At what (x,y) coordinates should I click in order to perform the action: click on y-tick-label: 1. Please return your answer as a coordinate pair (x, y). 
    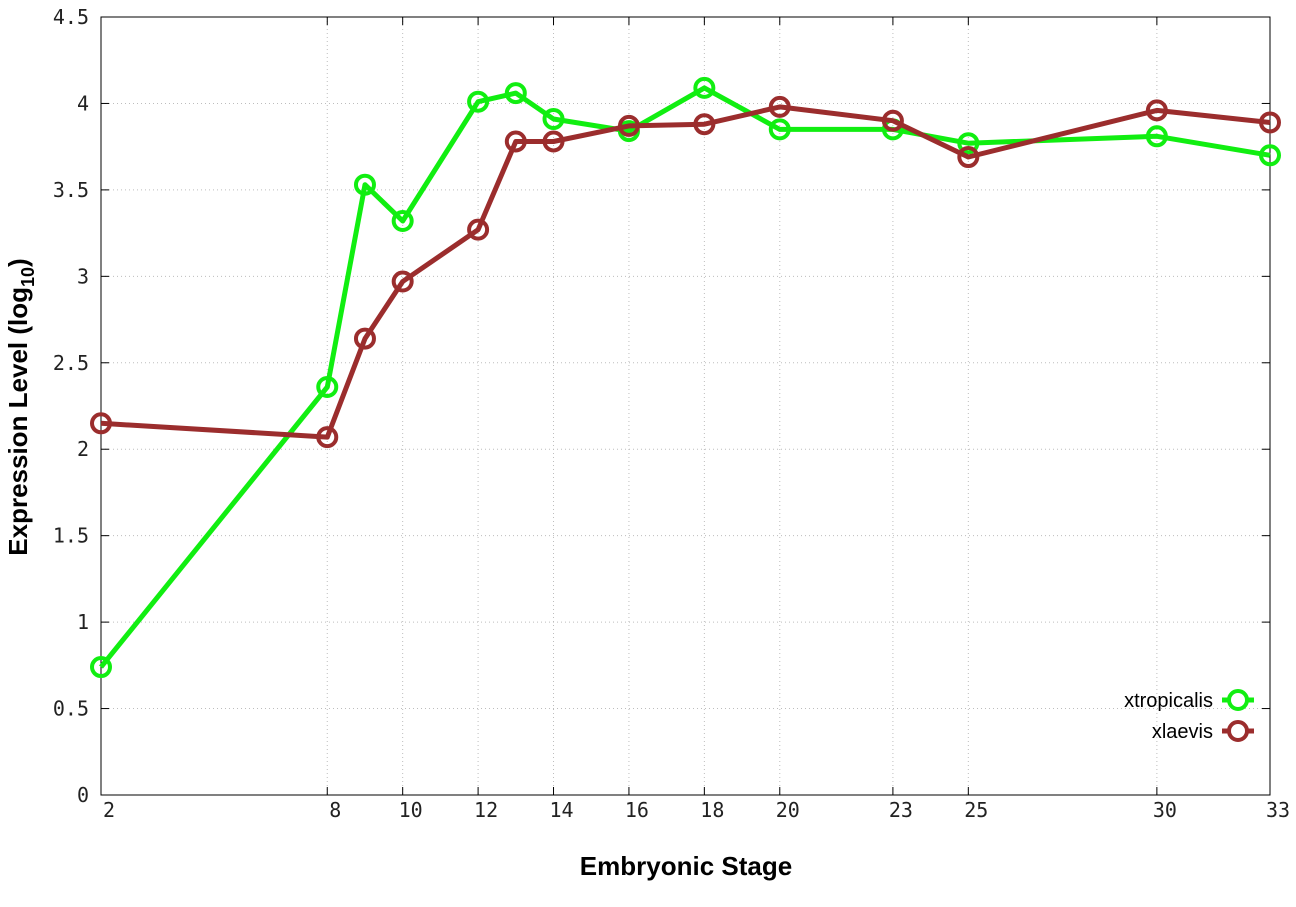
    Looking at the image, I should click on (83, 622).